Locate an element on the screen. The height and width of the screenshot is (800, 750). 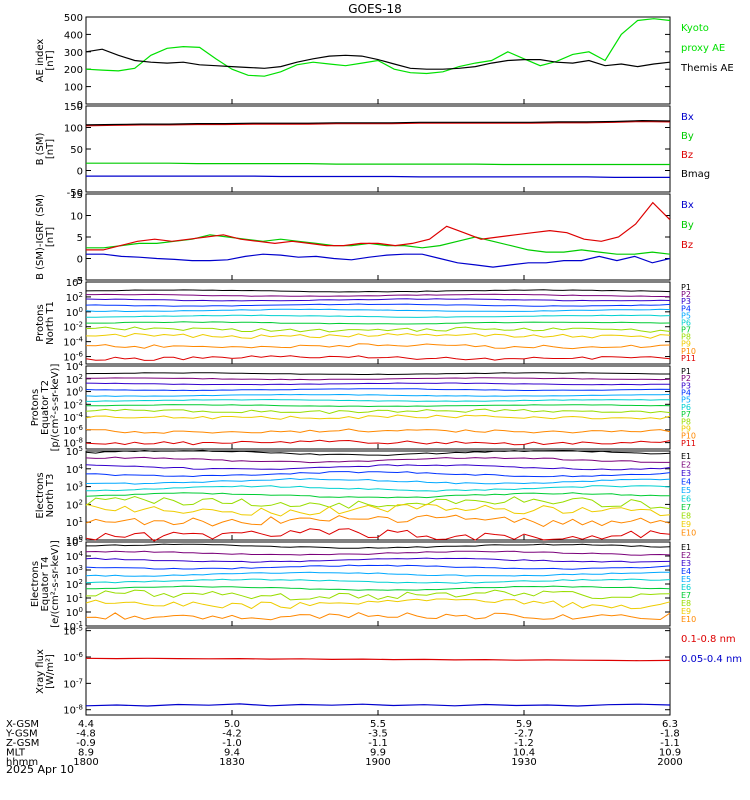
legend-label: P6 is located at coordinates (686, 407).